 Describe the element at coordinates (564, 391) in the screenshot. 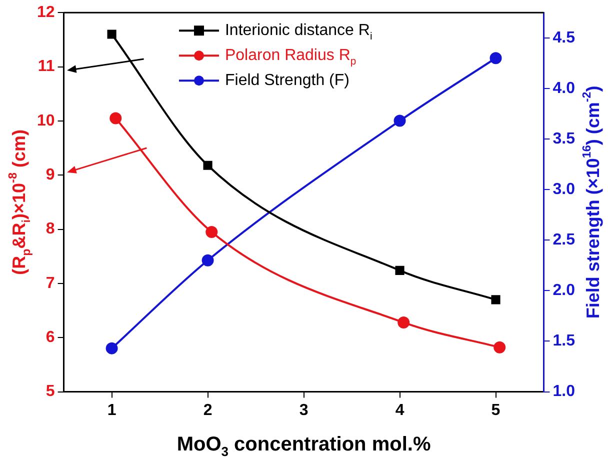

I see `y2-tick-label: 1.0` at that location.